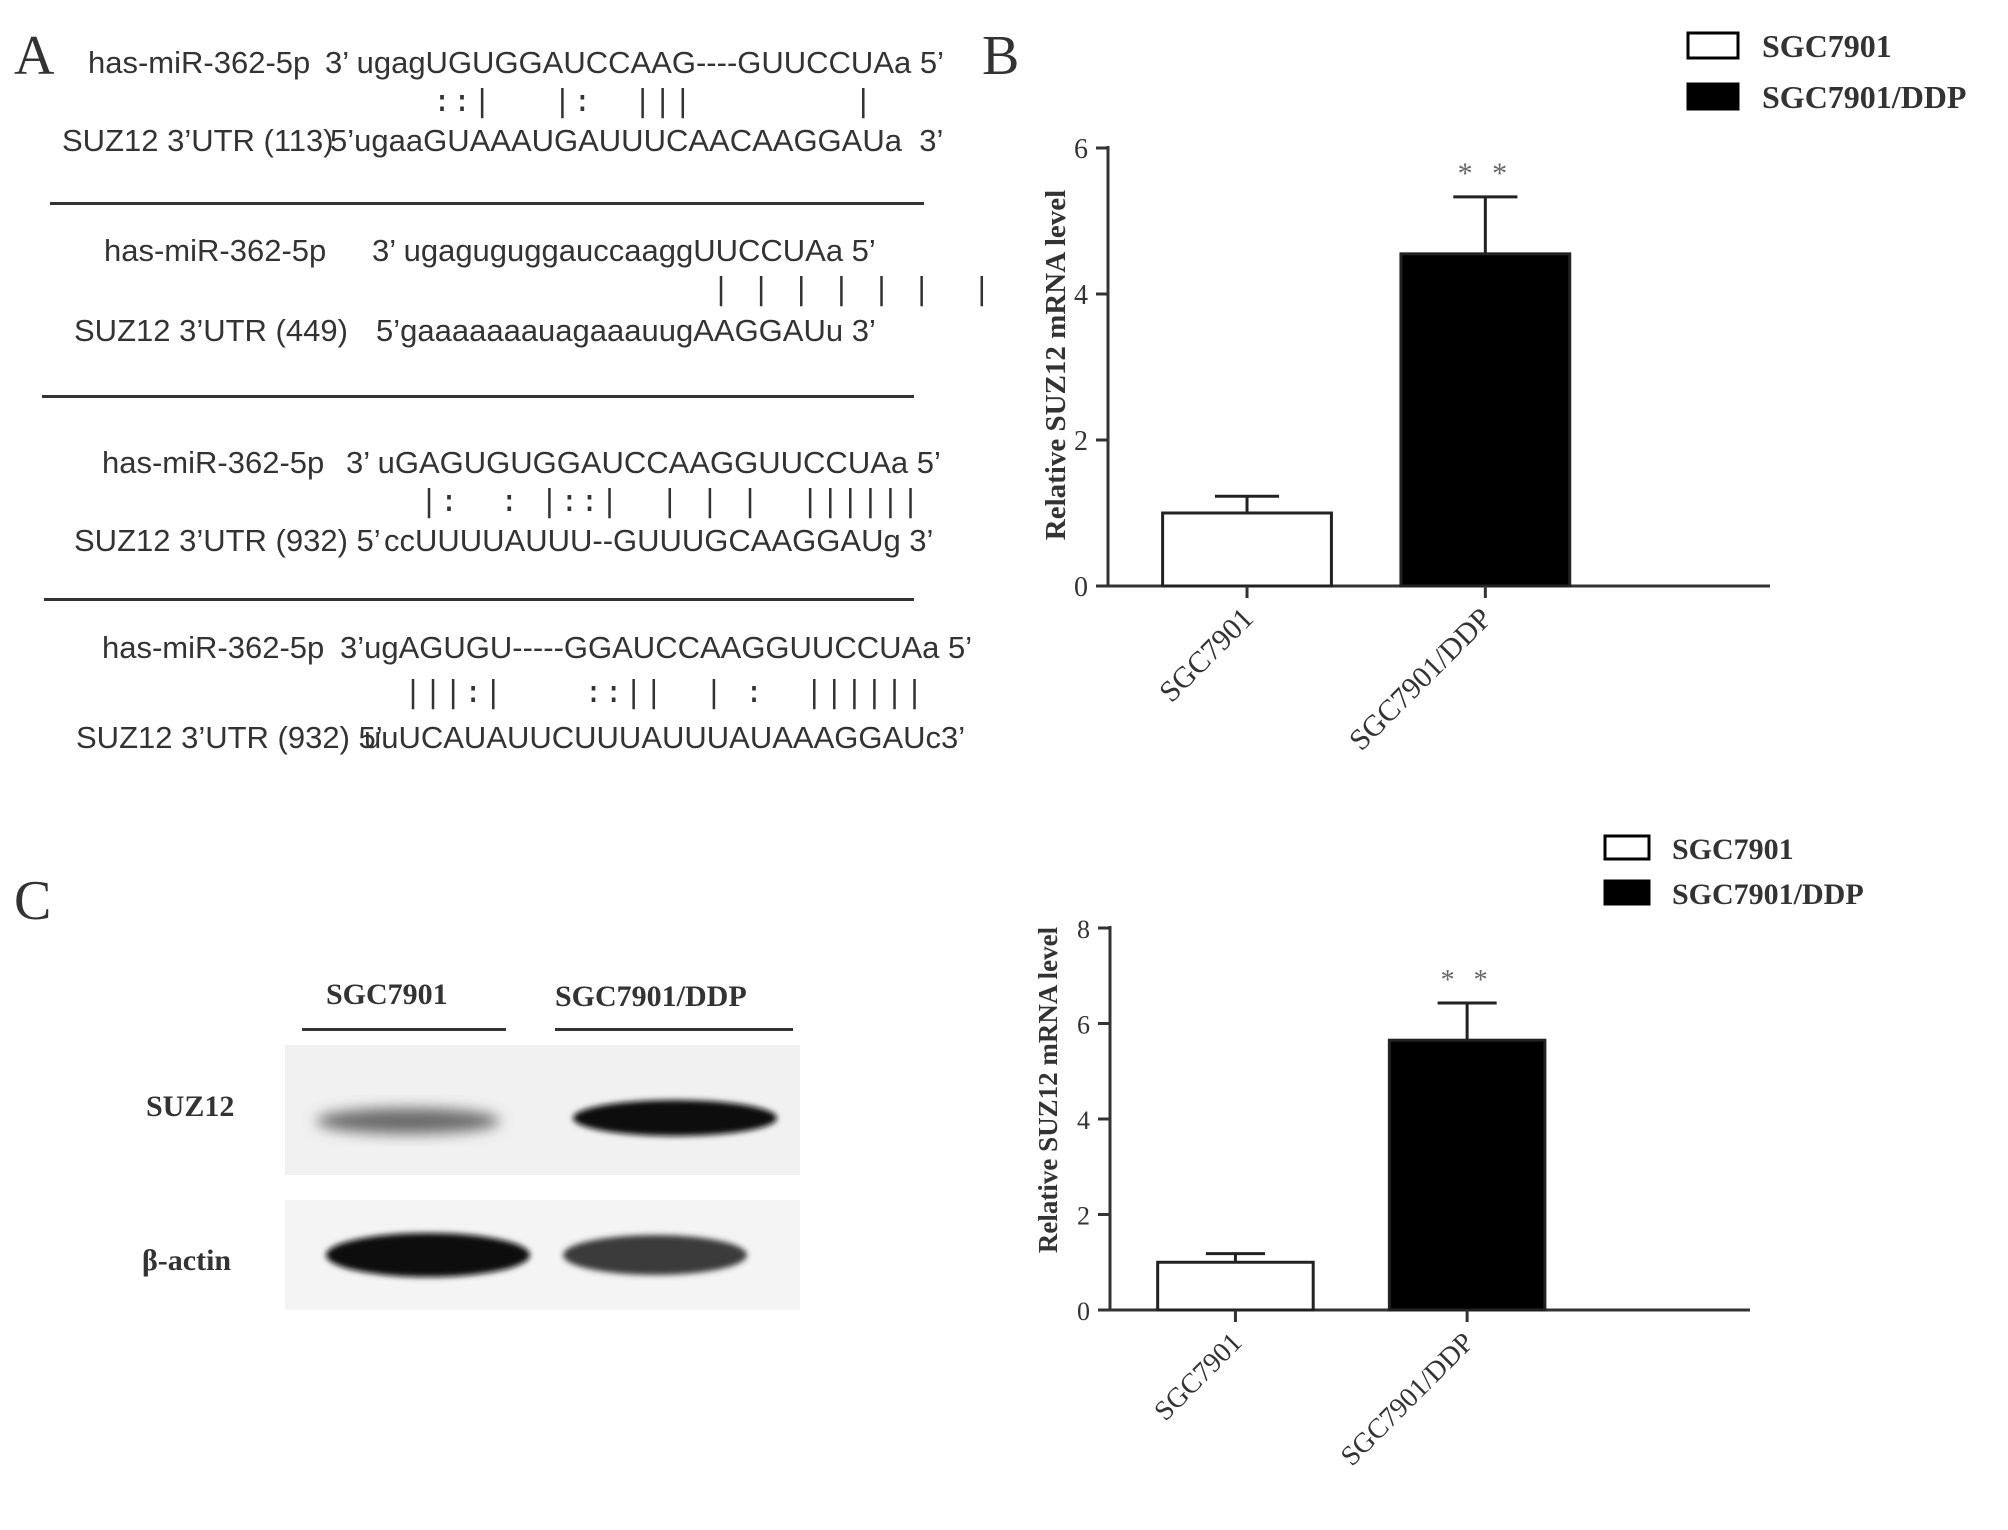  I want to click on band-suz12-sgc7901, so click(408, 1121).